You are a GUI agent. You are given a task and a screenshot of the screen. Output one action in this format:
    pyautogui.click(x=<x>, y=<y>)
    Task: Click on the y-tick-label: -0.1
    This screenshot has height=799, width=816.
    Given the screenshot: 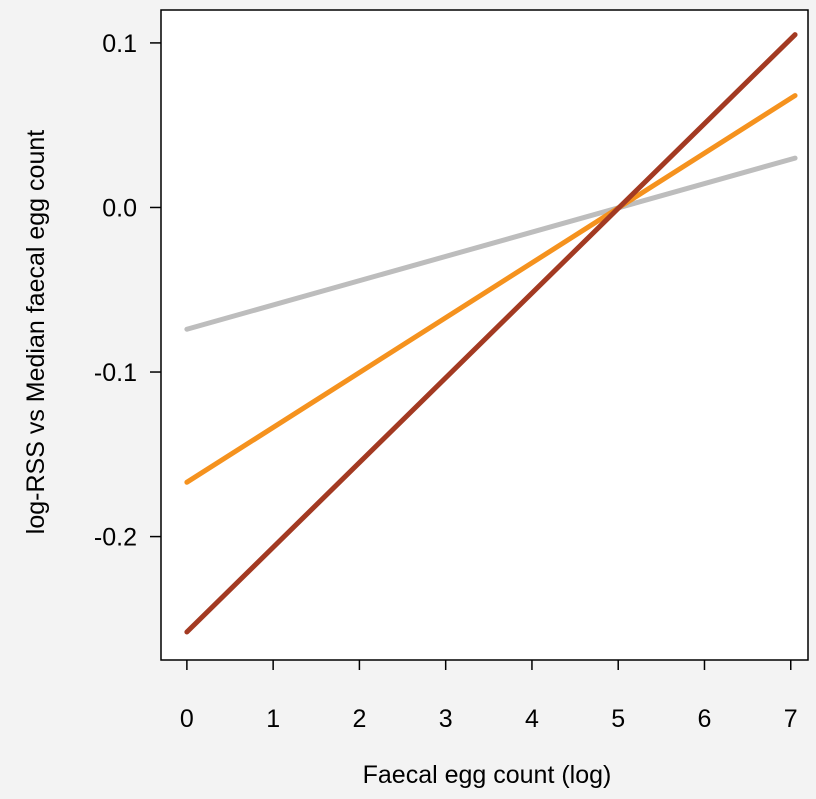 What is the action you would take?
    pyautogui.click(x=115, y=373)
    